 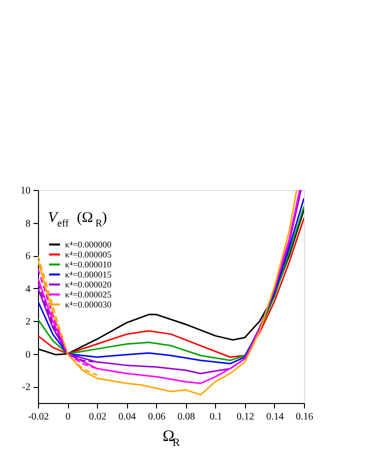 What do you see at coordinates (88, 275) in the screenshot?
I see `legend-label: κ⁴=0.000015` at bounding box center [88, 275].